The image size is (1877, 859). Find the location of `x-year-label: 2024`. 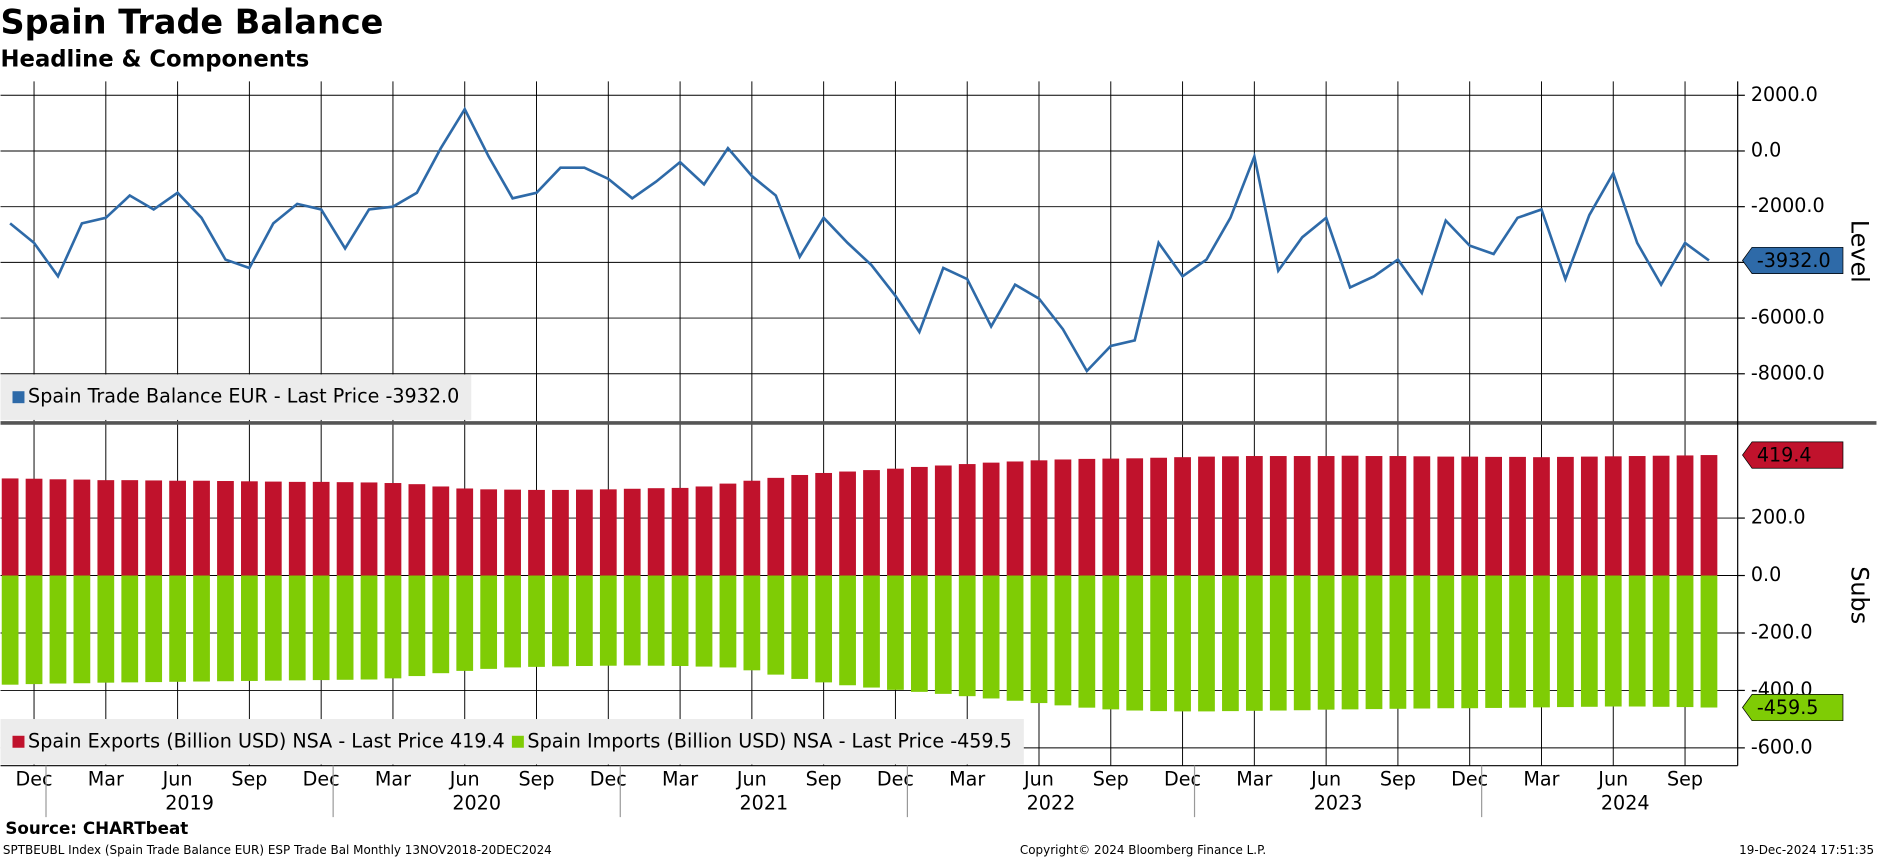

x-year-label: 2024 is located at coordinates (1625, 802).